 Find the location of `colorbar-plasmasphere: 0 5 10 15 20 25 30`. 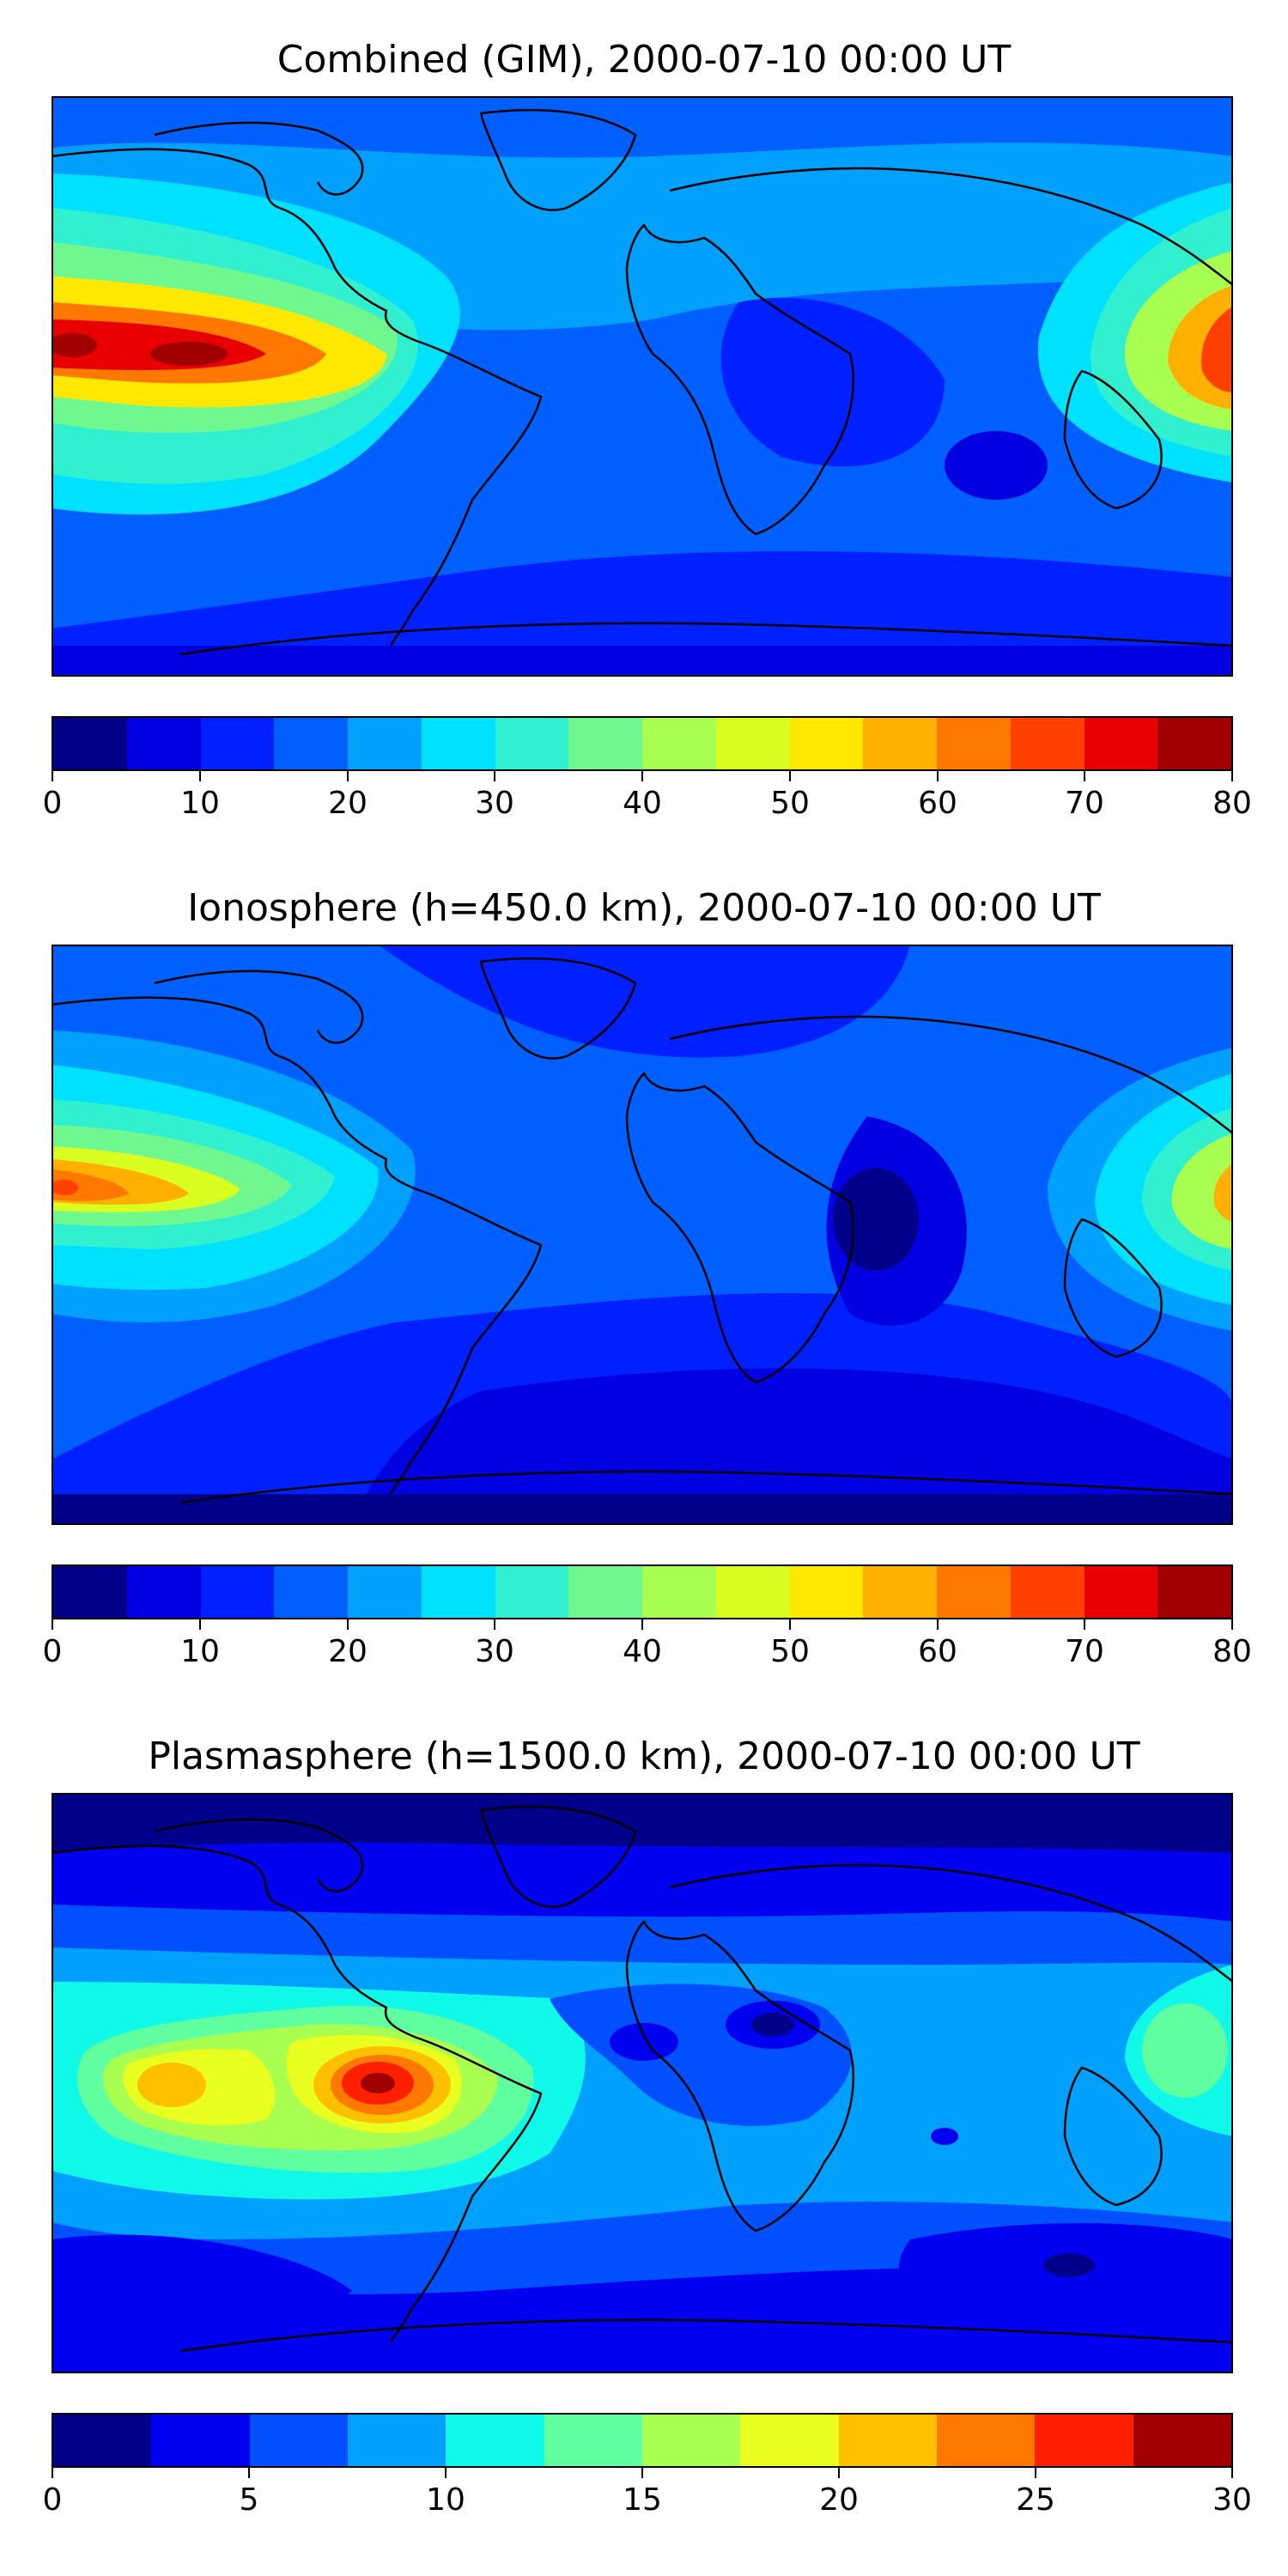

colorbar-plasmasphere: 0 5 10 15 20 25 30 is located at coordinates (647, 2465).